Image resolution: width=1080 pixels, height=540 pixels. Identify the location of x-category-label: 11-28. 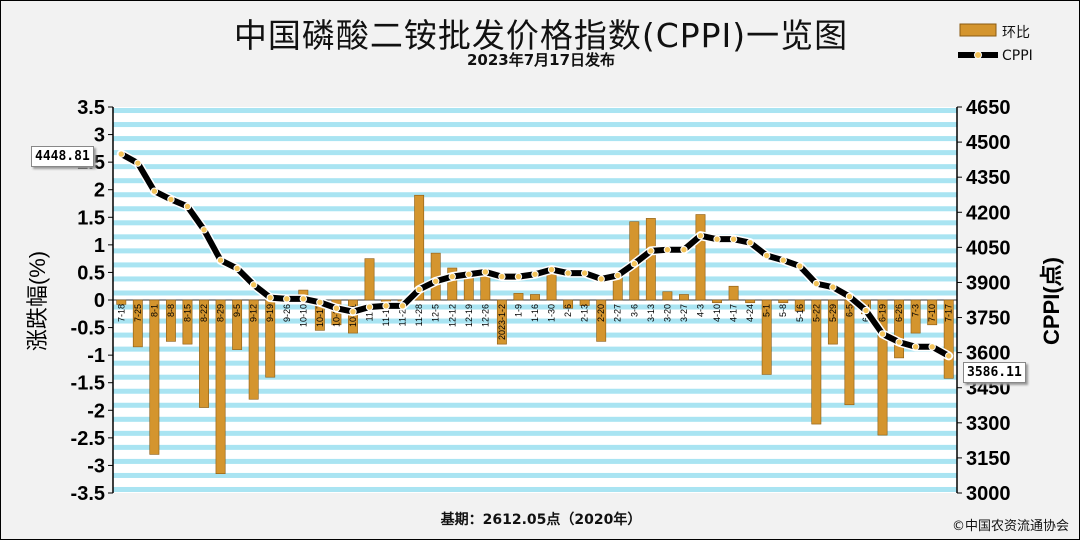
(419, 315).